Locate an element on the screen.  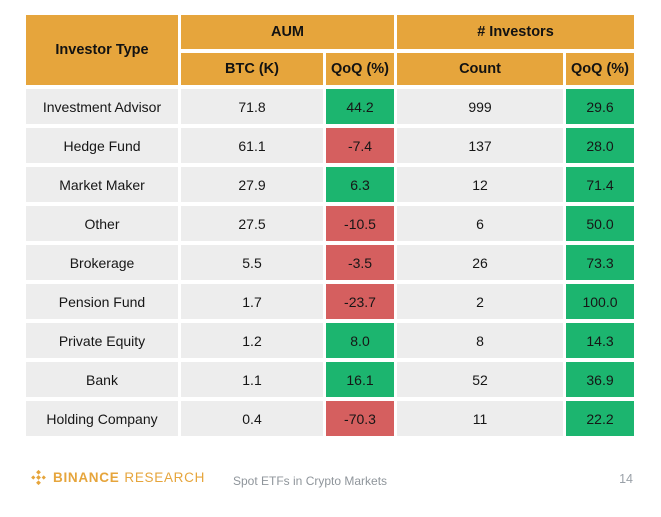
btc-value-cell: 71.8 is located at coordinates (252, 106).